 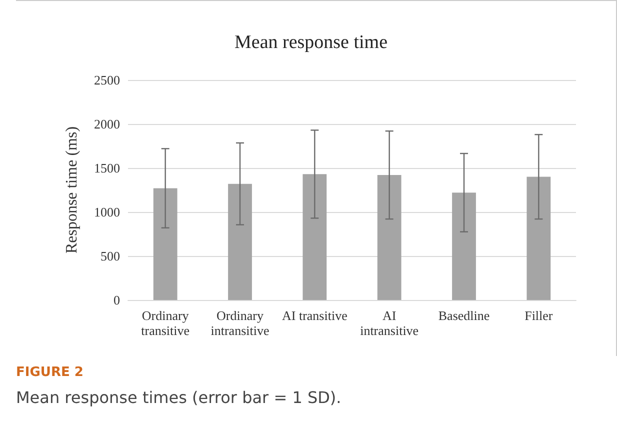 I want to click on chart-title: Mean response time, so click(x=311, y=42).